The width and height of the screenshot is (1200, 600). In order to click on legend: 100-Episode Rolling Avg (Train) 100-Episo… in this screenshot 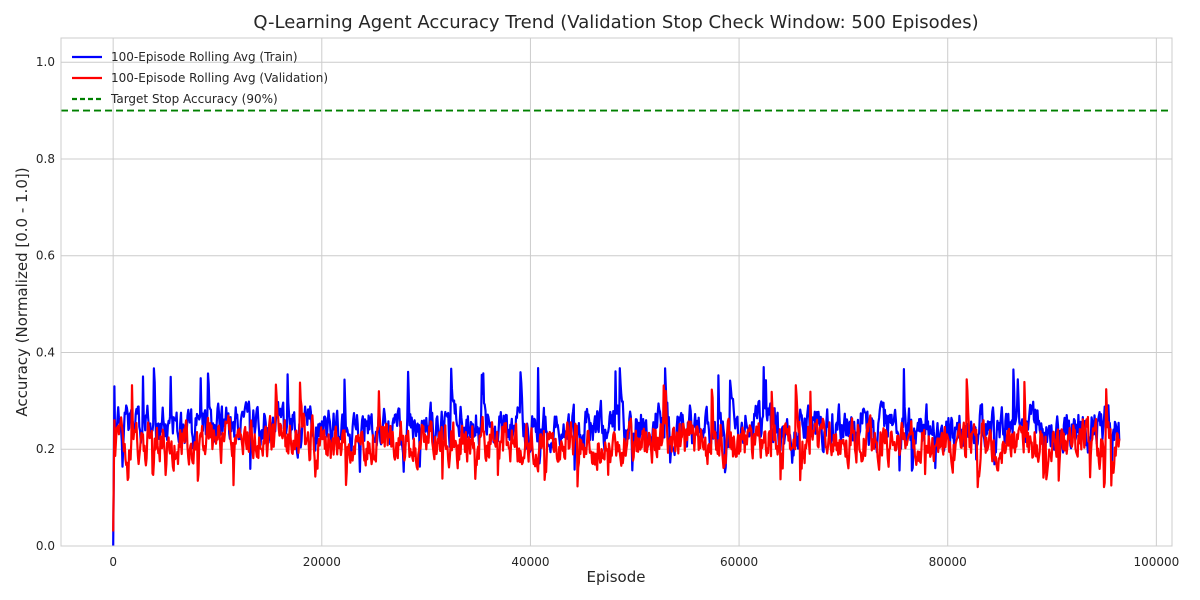, I will do `click(200, 78)`.